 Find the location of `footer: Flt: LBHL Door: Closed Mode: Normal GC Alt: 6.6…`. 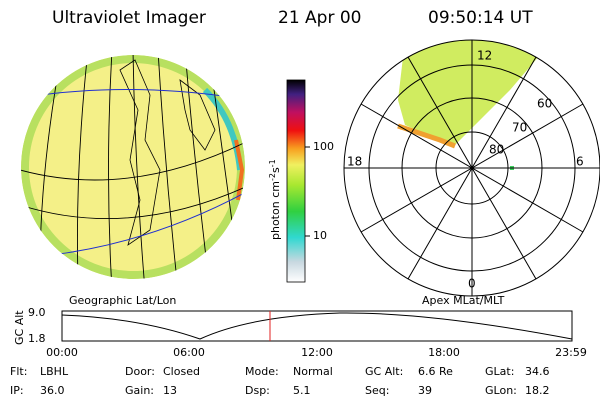

footer: Flt: LBHL Door: Closed Mode: Normal GC Alt: 6.6… is located at coordinates (280, 381).